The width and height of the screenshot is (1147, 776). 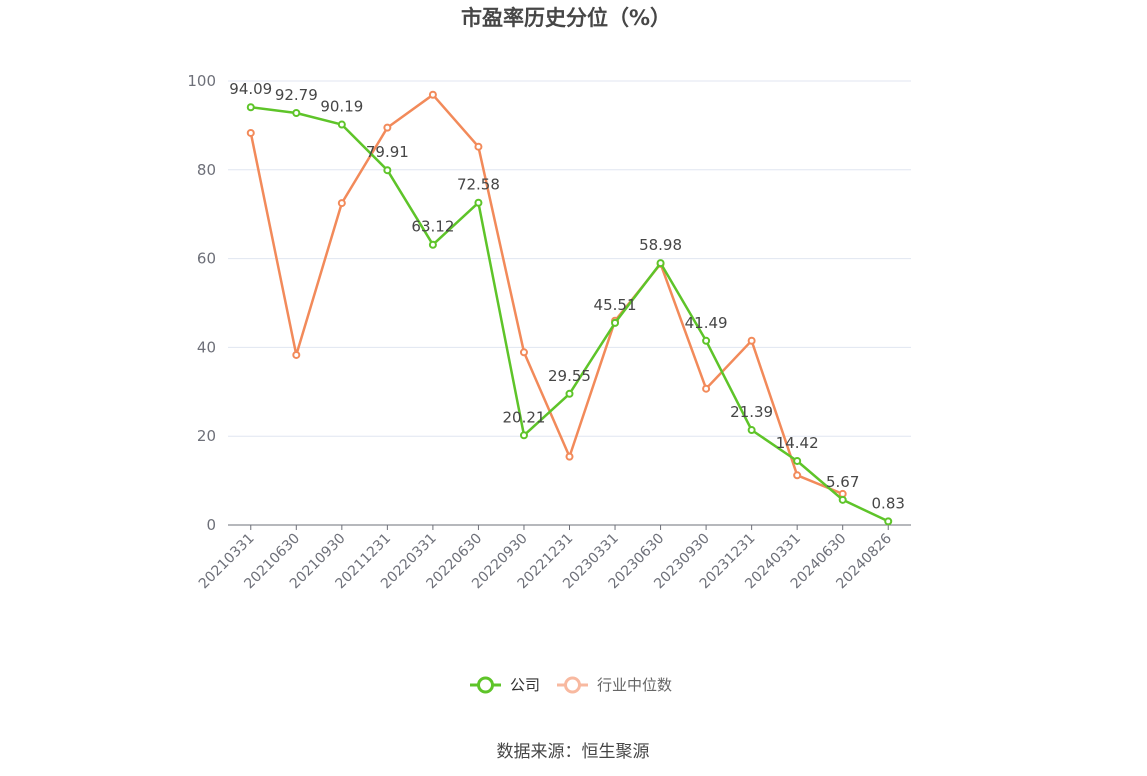 I want to click on legend: 公司 行业中位数, so click(x=571, y=685).